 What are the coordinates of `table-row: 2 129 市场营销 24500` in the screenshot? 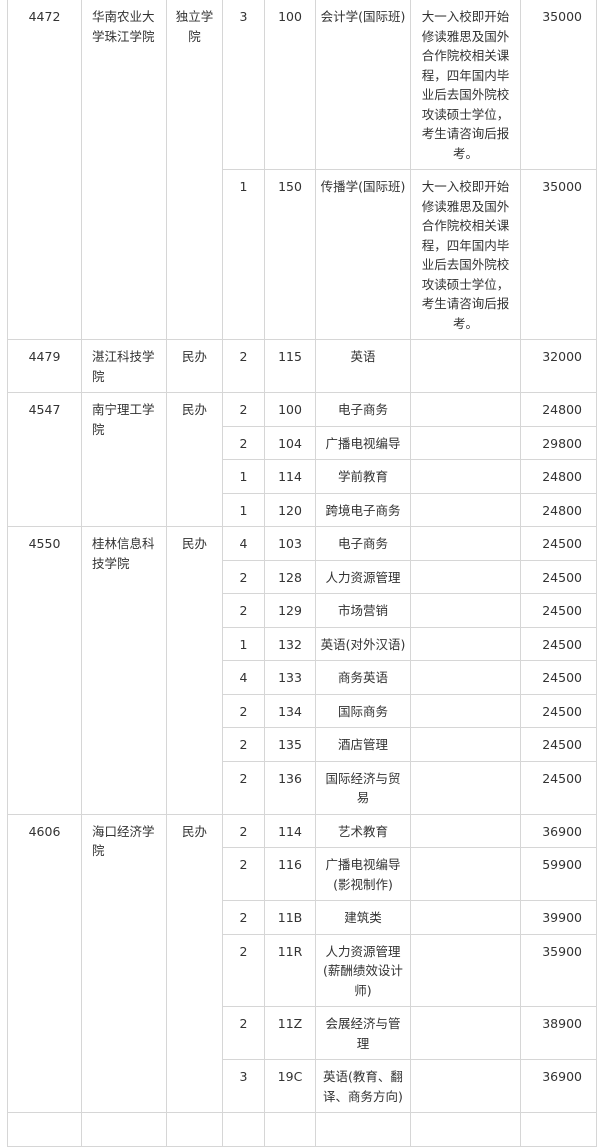 It's located at (302, 610).